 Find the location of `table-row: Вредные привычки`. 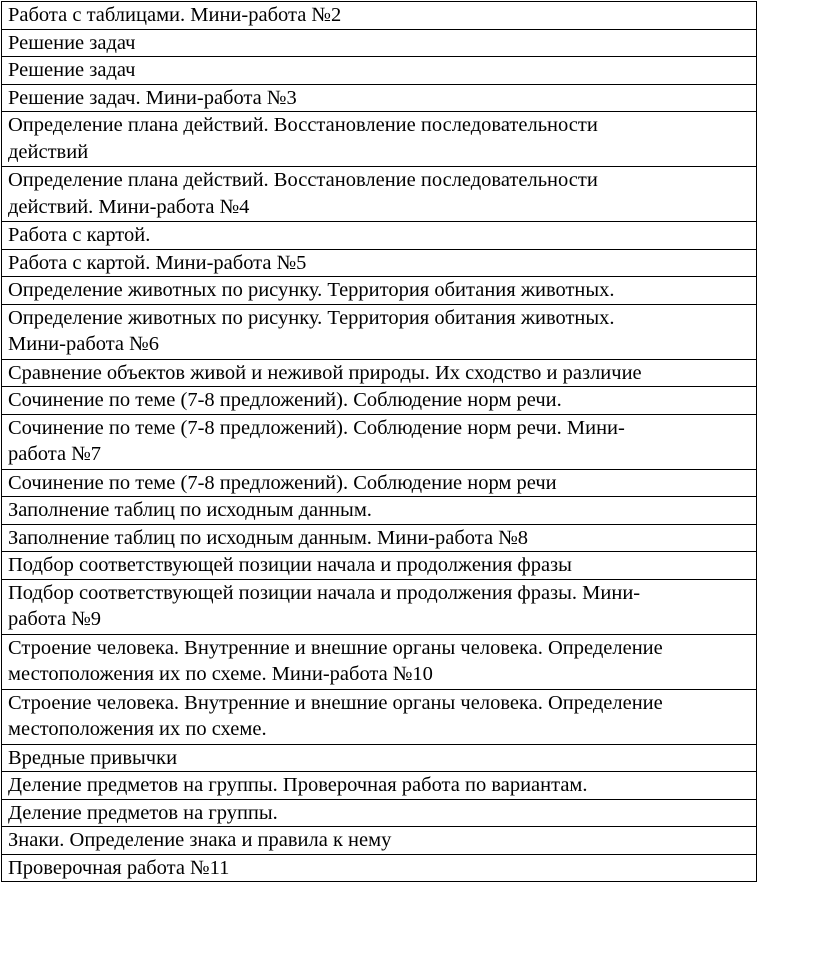

table-row: Вредные привычки is located at coordinates (379, 757).